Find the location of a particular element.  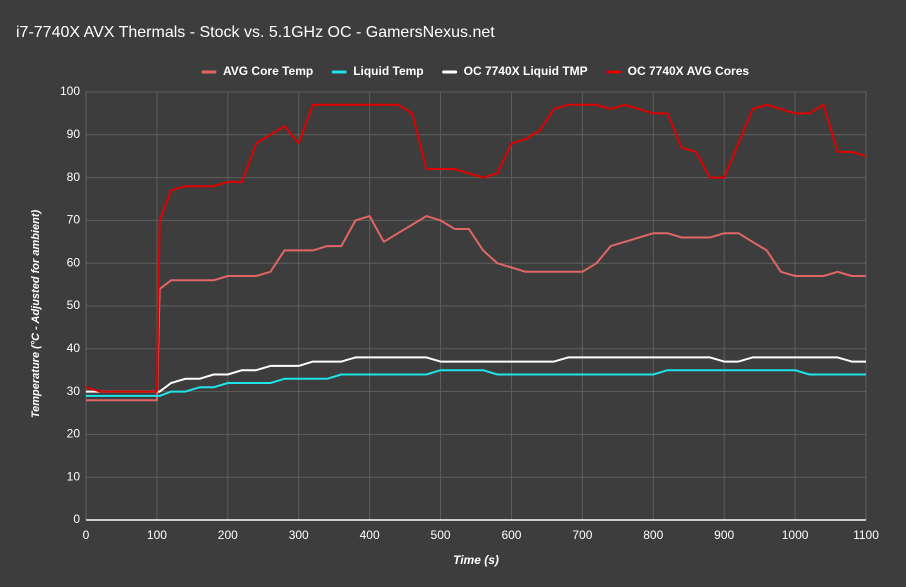

y-tick-label: 90 is located at coordinates (74, 134).